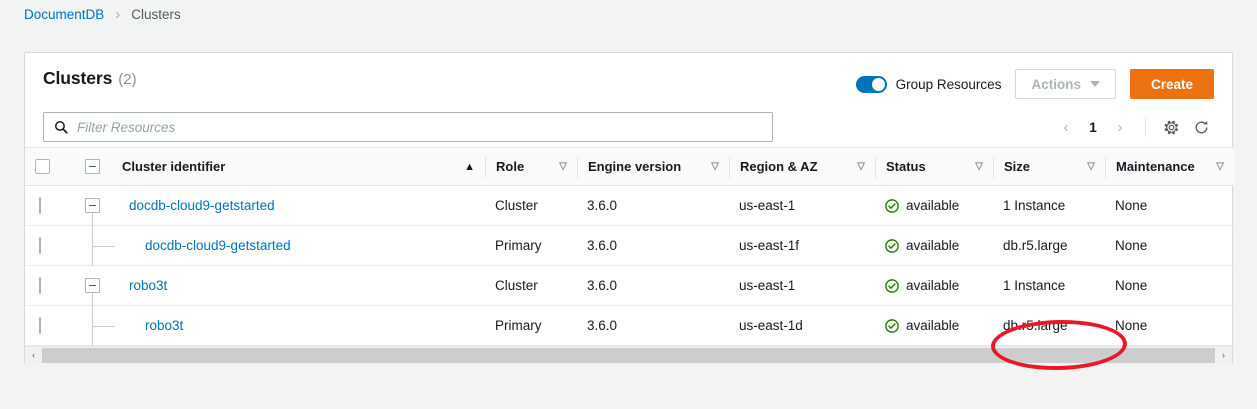 The height and width of the screenshot is (409, 1257). Describe the element at coordinates (92, 166) in the screenshot. I see `collapse-all-icon` at that location.